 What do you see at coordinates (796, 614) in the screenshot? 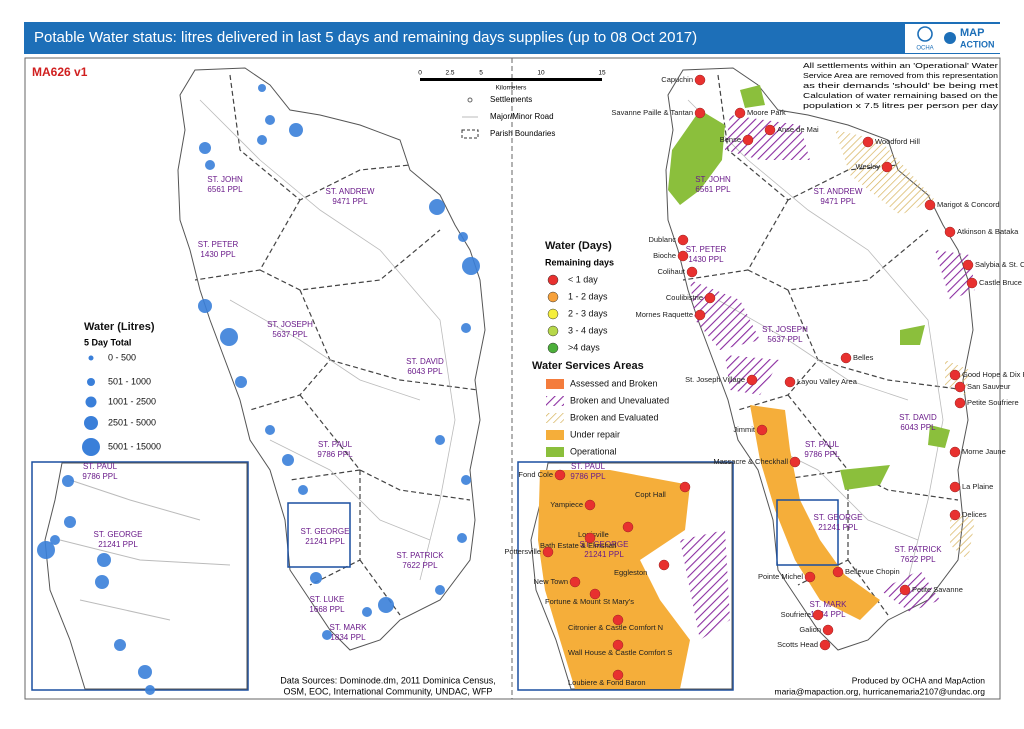
I see `settlement-label: Soufriere` at bounding box center [796, 614].